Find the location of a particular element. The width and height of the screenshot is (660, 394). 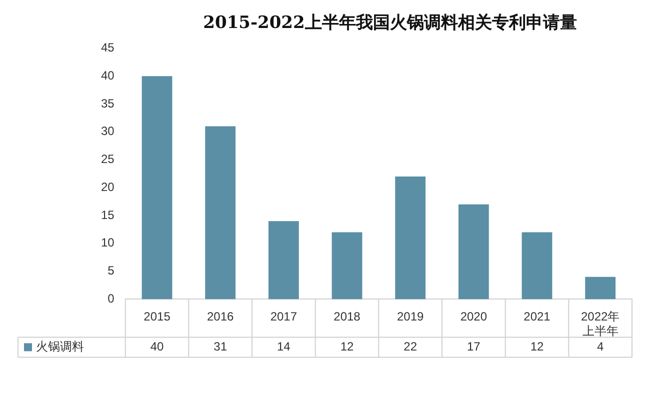

x-tick-label: 2016 is located at coordinates (220, 317).